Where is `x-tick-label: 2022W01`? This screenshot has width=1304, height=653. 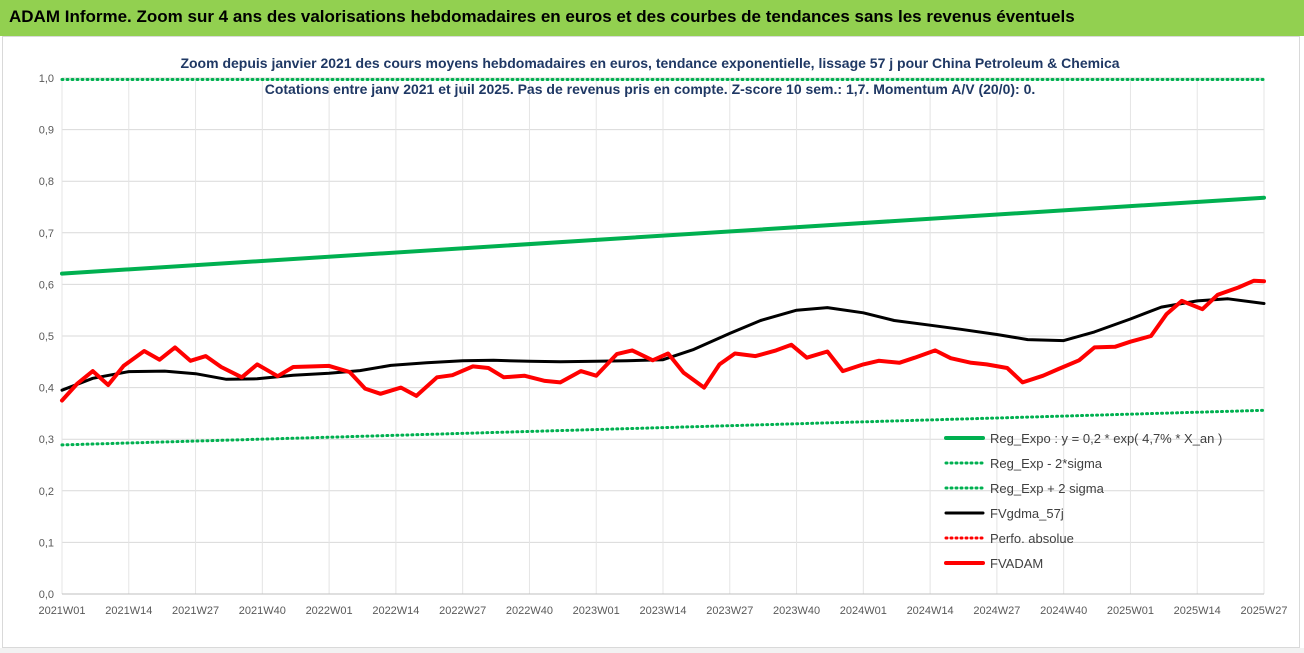
x-tick-label: 2022W01 is located at coordinates (329, 611).